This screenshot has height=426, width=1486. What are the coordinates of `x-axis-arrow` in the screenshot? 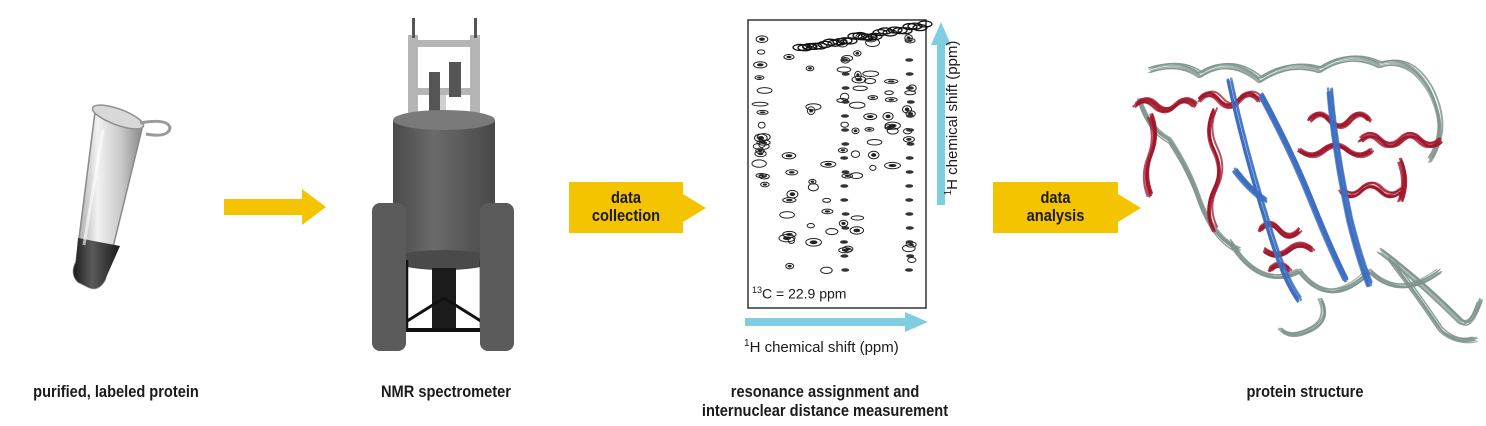 It's located at (836, 322).